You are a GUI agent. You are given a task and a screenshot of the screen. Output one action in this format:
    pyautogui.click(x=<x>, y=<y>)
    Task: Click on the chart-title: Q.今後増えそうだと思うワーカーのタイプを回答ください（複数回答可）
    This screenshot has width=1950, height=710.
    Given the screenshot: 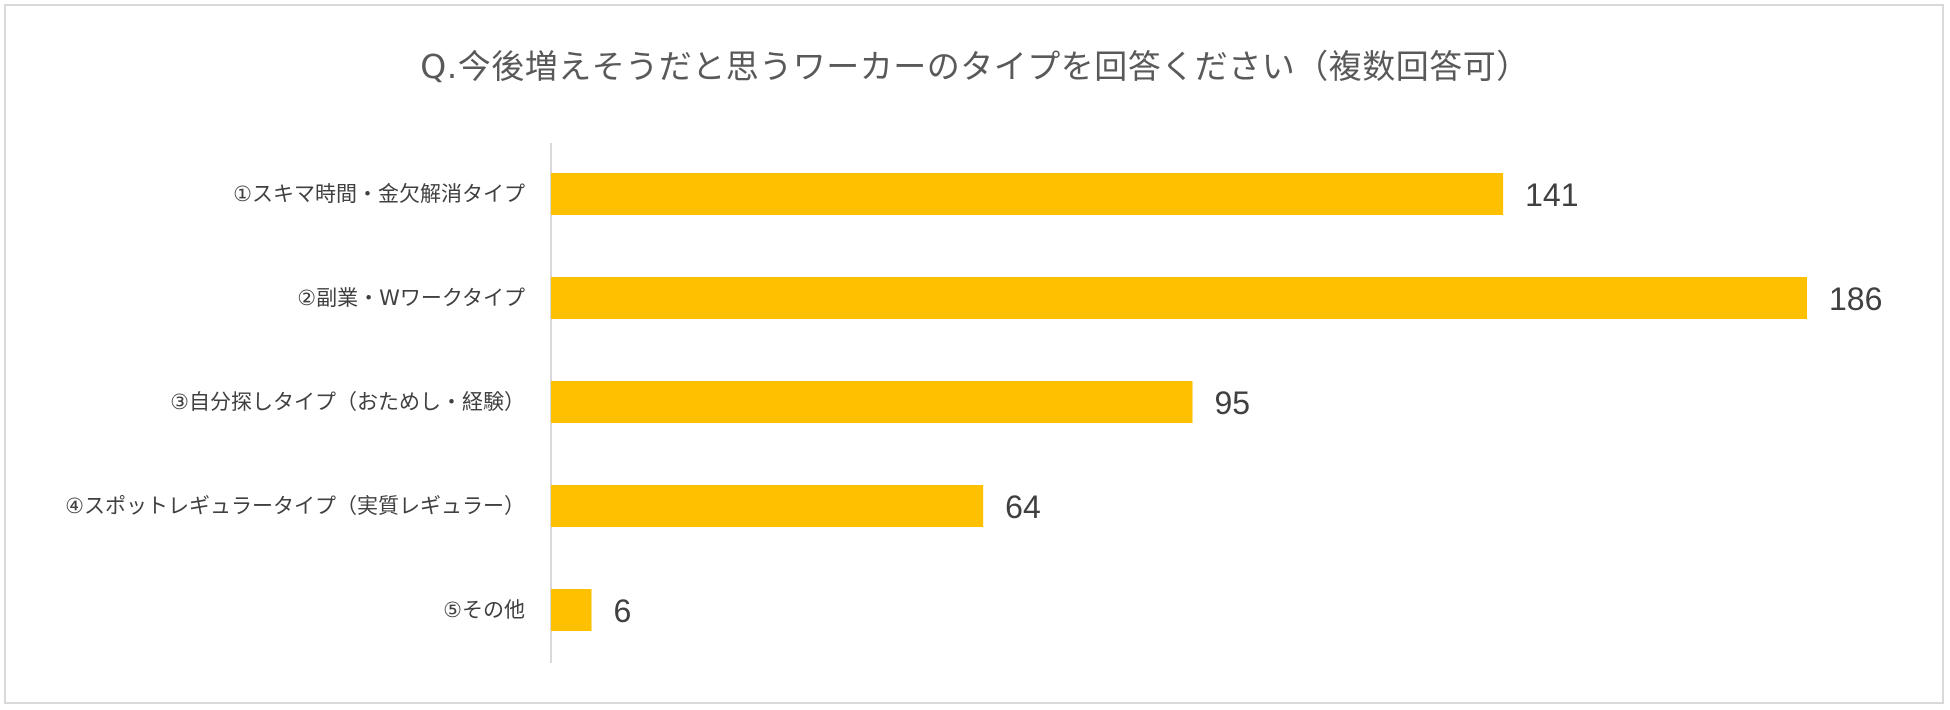 What is the action you would take?
    pyautogui.click(x=975, y=66)
    